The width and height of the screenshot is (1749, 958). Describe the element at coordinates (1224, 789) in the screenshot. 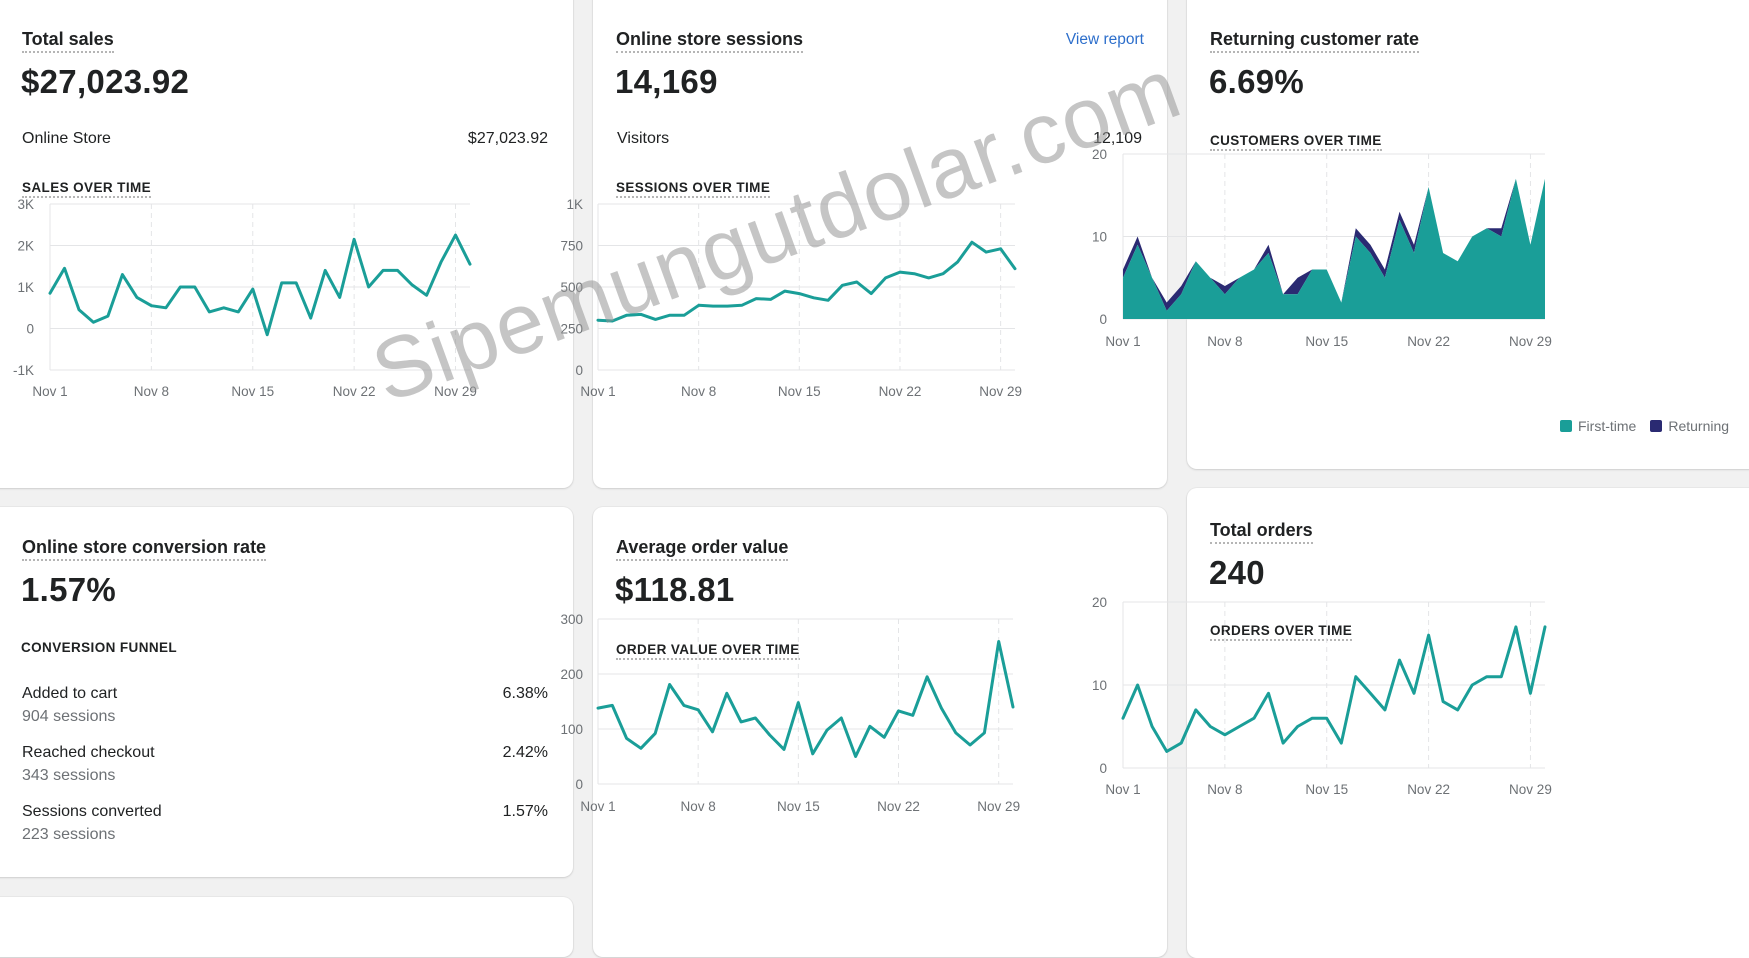

I see `orders-x-tick-label: Nov 8` at that location.